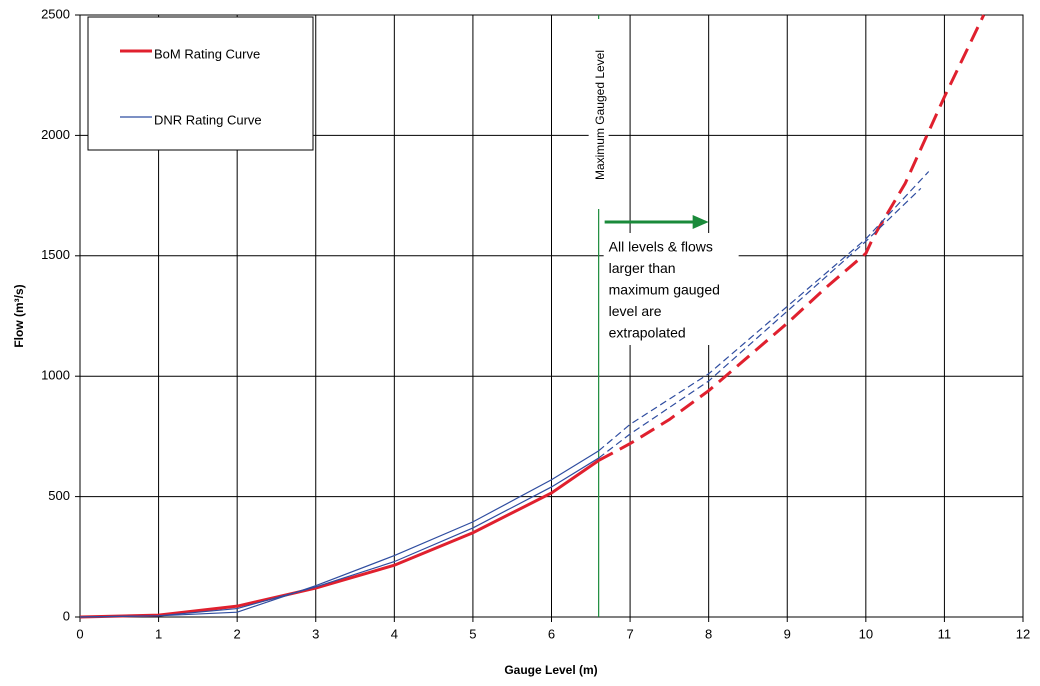  Describe the element at coordinates (237, 633) in the screenshot. I see `x-tick-label: 2` at that location.